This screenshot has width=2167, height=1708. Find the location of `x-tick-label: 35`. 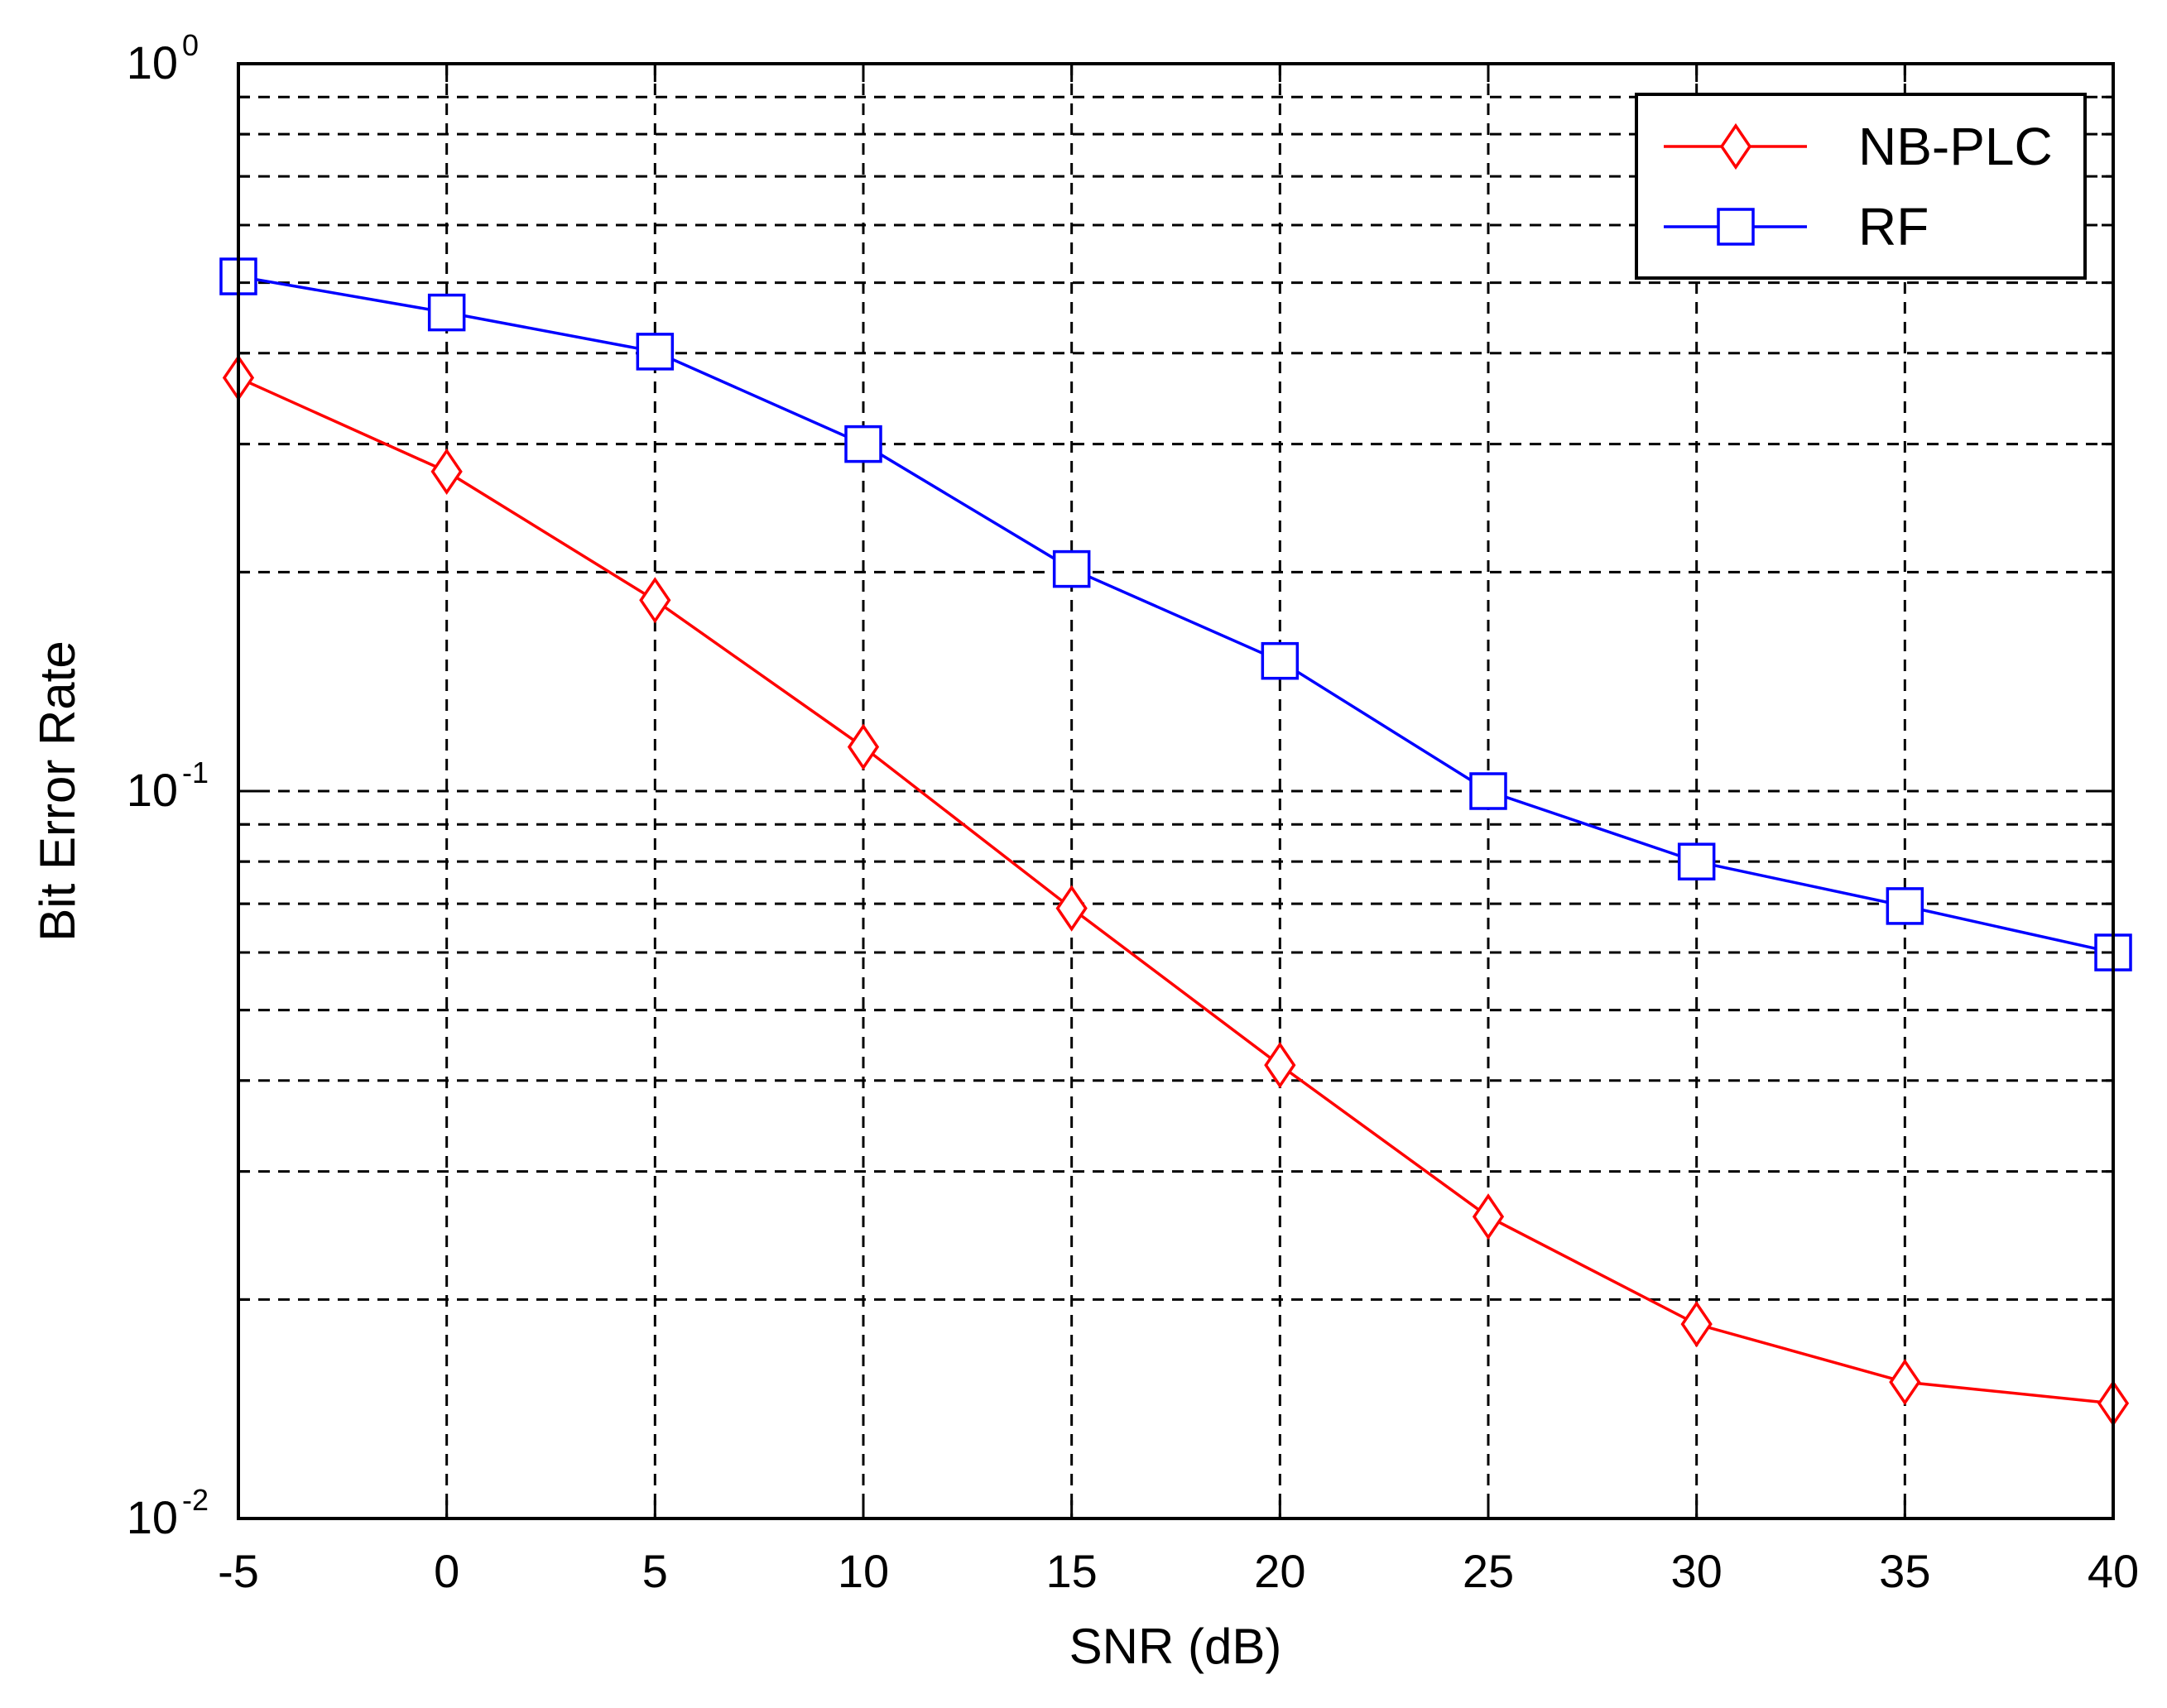

x-tick-label: 35 is located at coordinates (1904, 1571).